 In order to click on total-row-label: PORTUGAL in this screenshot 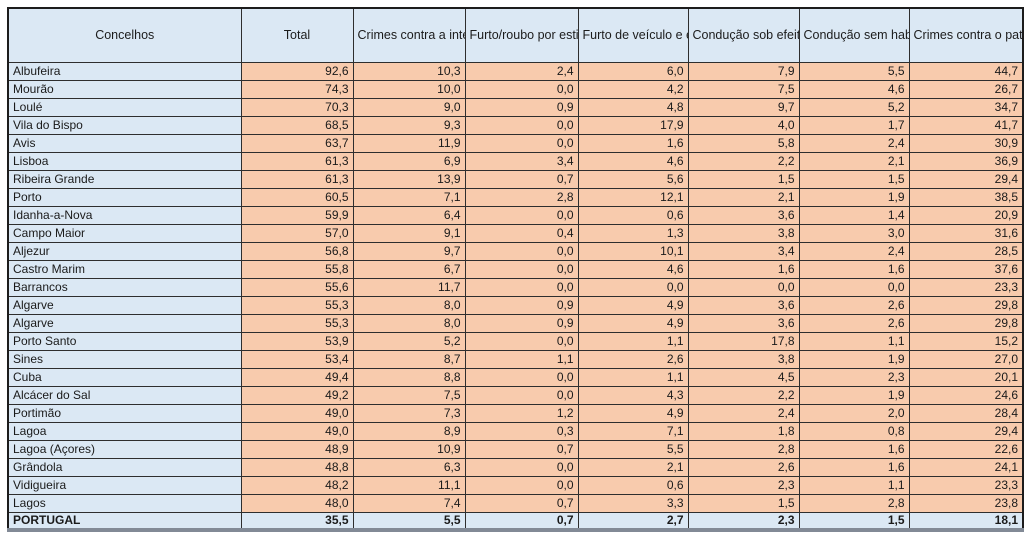, I will do `click(124, 521)`.